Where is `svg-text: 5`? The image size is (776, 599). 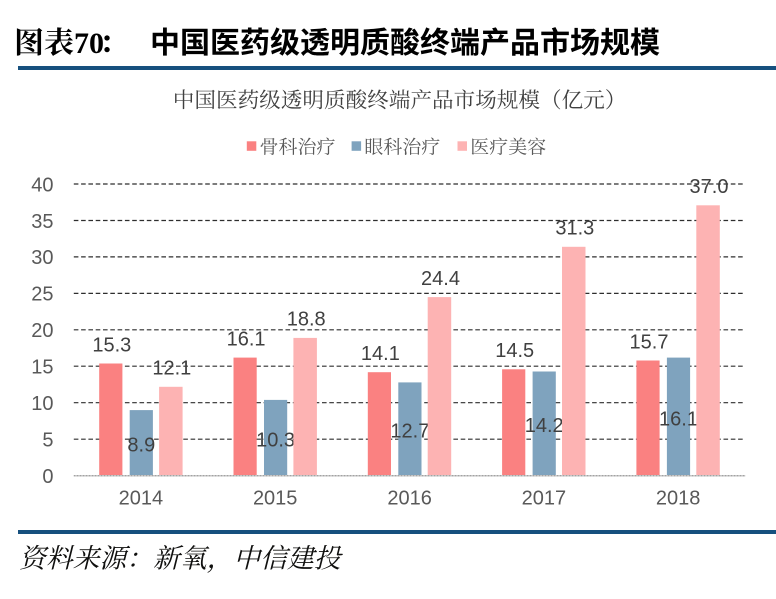
svg-text: 5 is located at coordinates (47, 441).